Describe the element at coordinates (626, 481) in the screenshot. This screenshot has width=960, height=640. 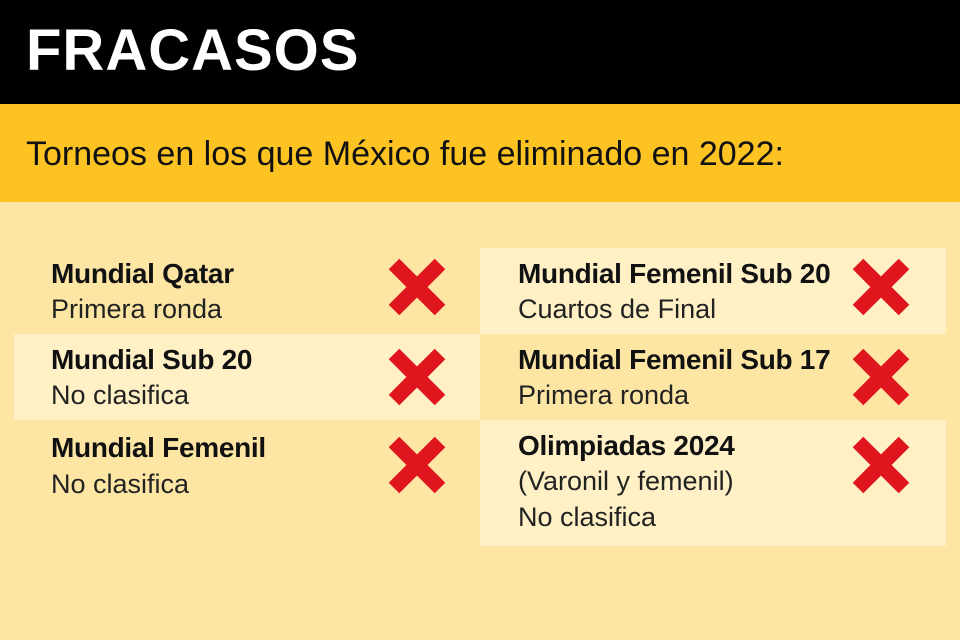
I see `tournament-detail: (Varonil y femenil)` at that location.